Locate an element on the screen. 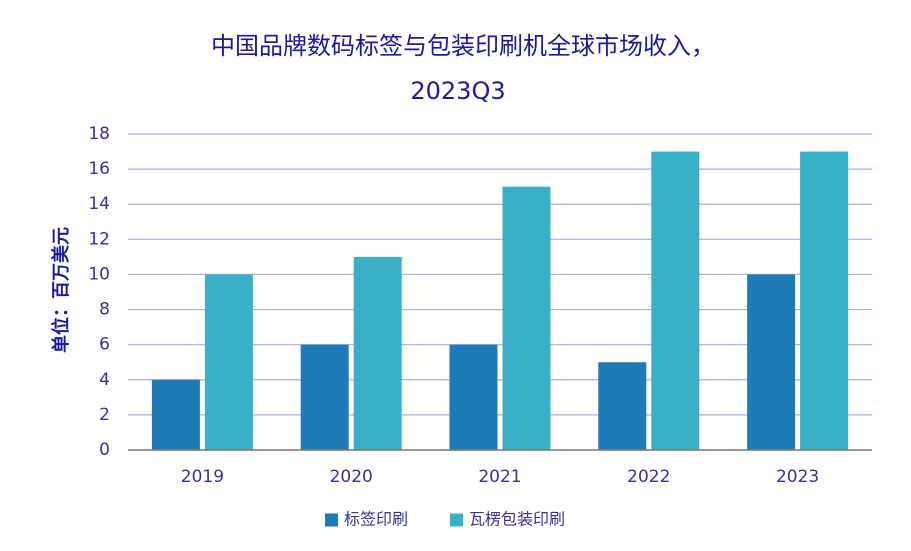 The height and width of the screenshot is (551, 911). legend: 标签印刷 瓦楞包装印刷 is located at coordinates (445, 519).